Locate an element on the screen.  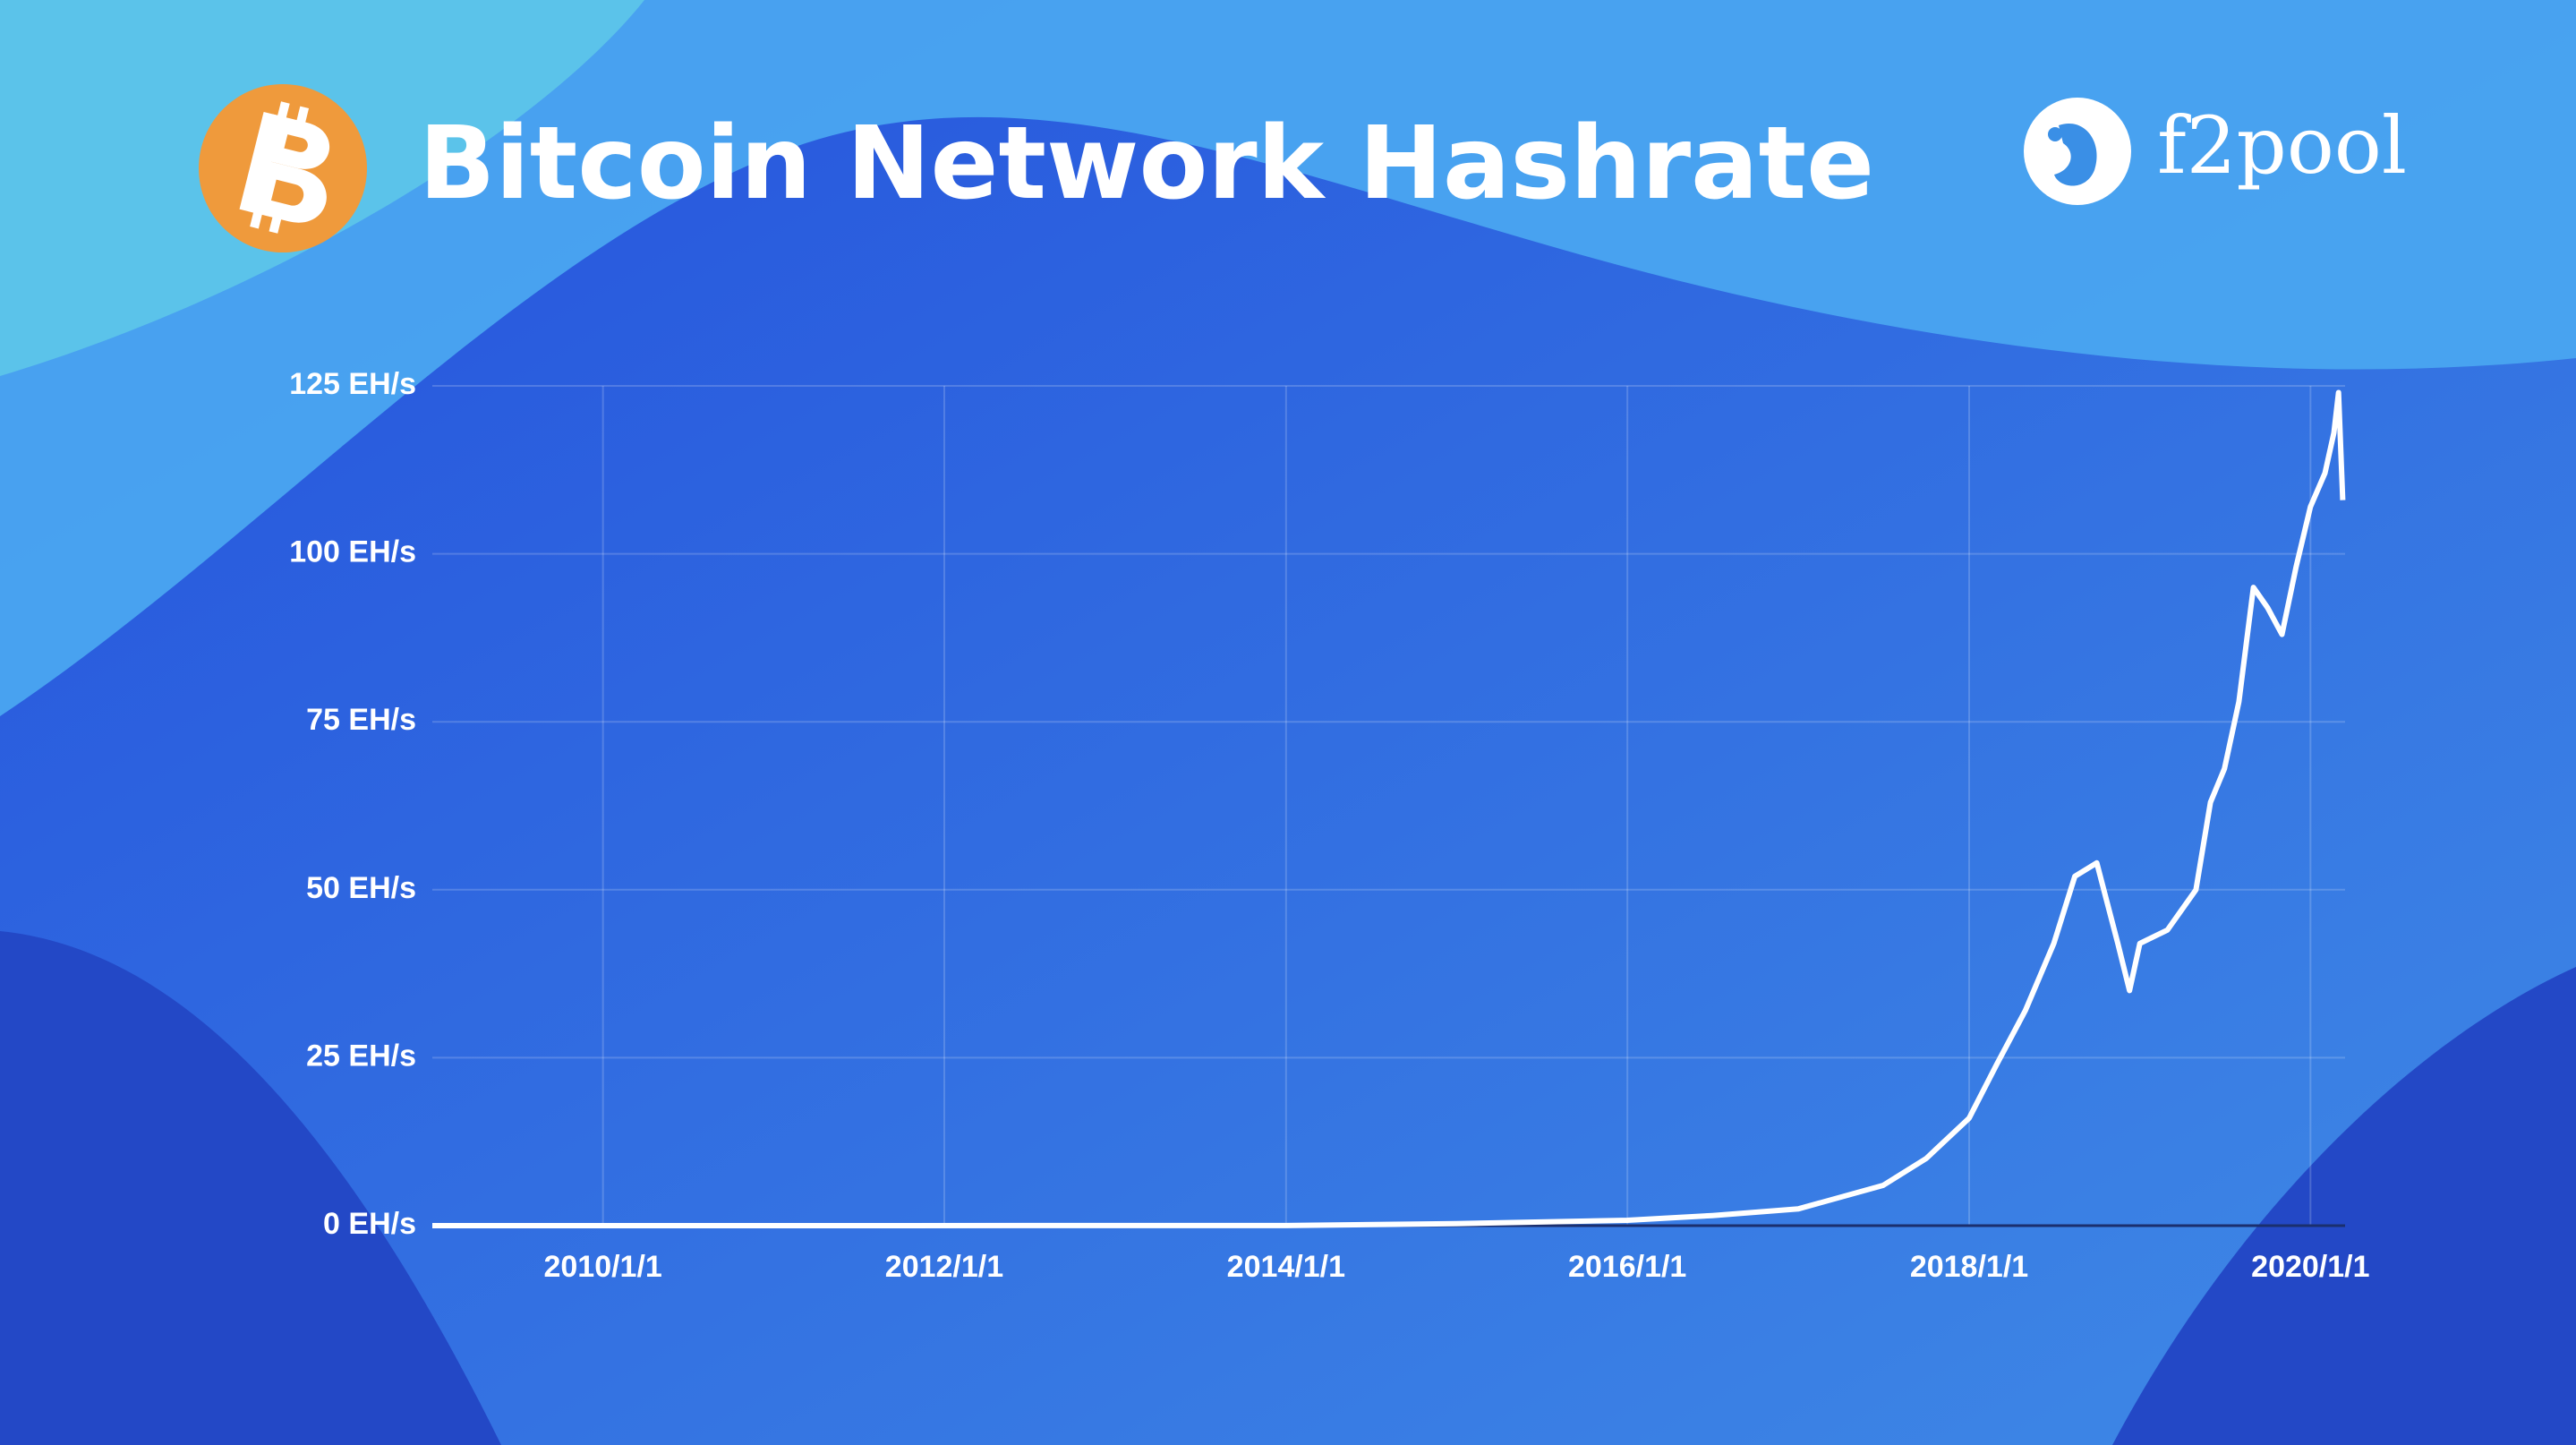
x-tick-label: 2014/1/1 is located at coordinates (1286, 1267).